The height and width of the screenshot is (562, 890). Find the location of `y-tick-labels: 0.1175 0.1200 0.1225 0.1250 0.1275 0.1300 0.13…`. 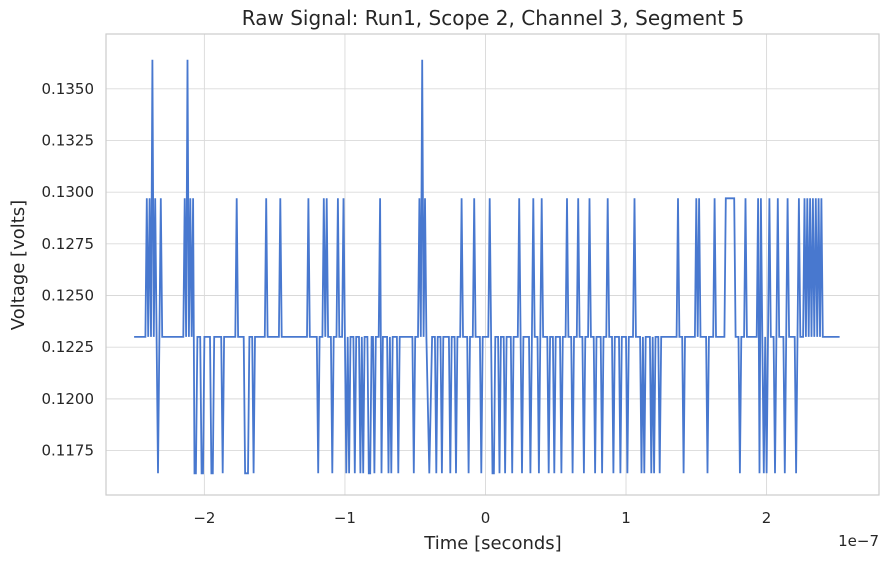

y-tick-labels: 0.1175 0.1200 0.1225 0.1250 0.1275 0.1300 0.13… is located at coordinates (68, 270).